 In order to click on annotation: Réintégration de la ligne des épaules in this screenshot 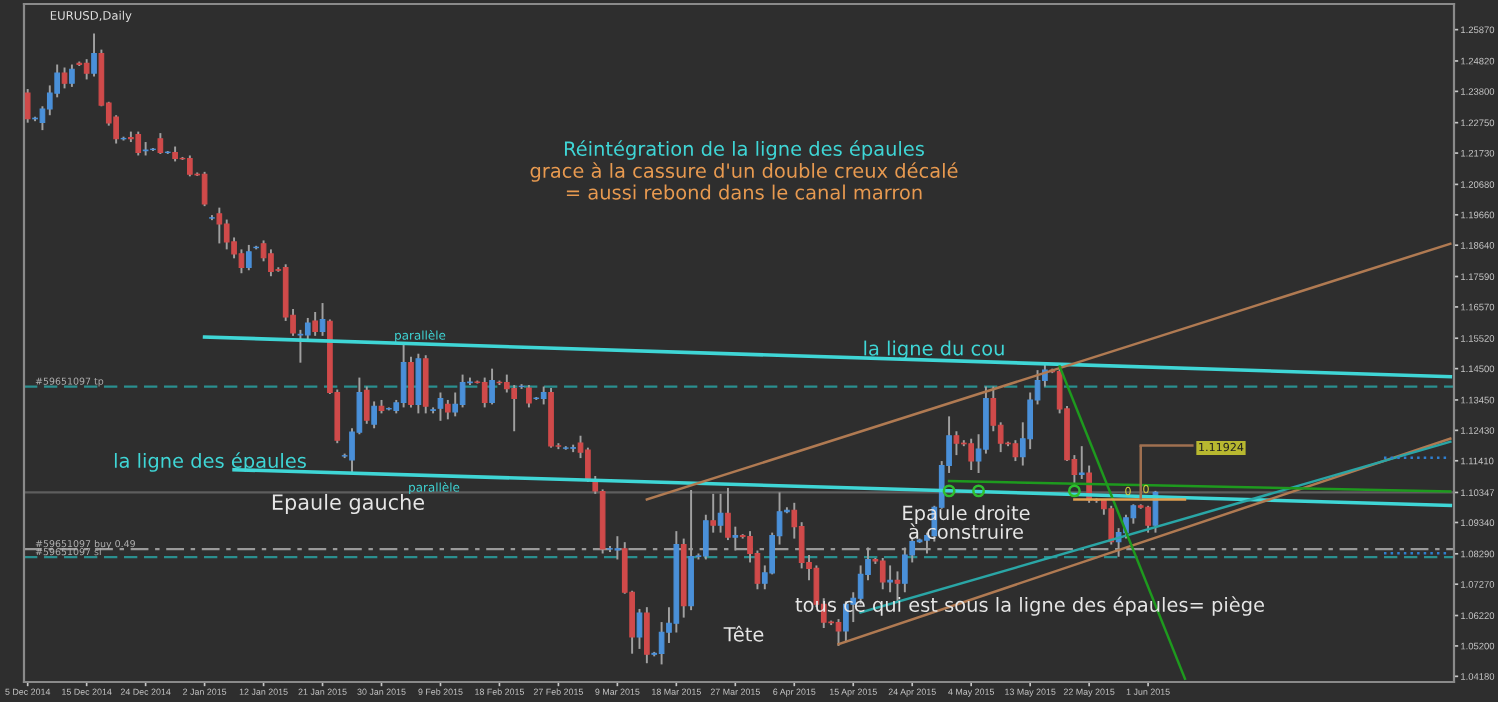, I will do `click(744, 150)`.